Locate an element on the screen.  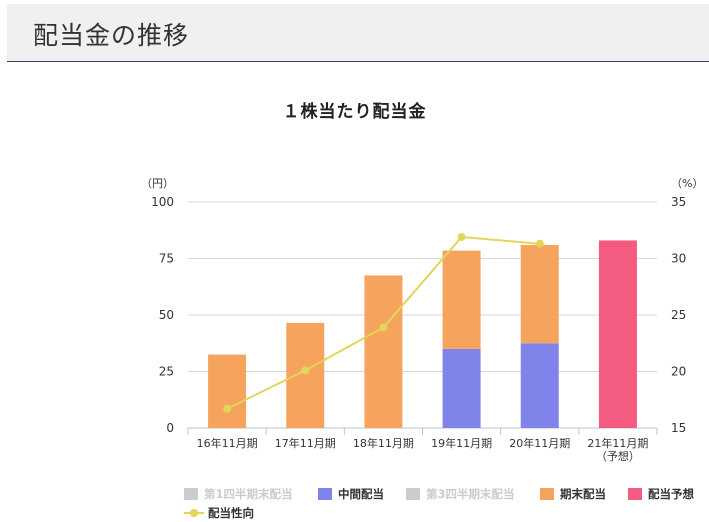
legend-label: 中間配当 is located at coordinates (361, 494).